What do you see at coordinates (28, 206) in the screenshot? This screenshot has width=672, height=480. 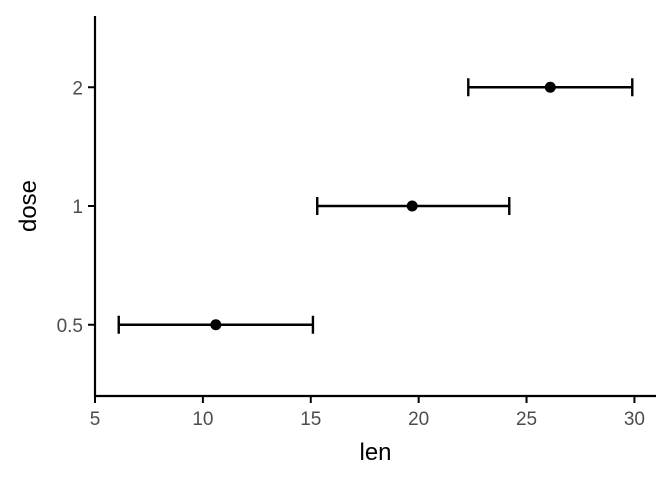 I see `y-axis-title: dose` at bounding box center [28, 206].